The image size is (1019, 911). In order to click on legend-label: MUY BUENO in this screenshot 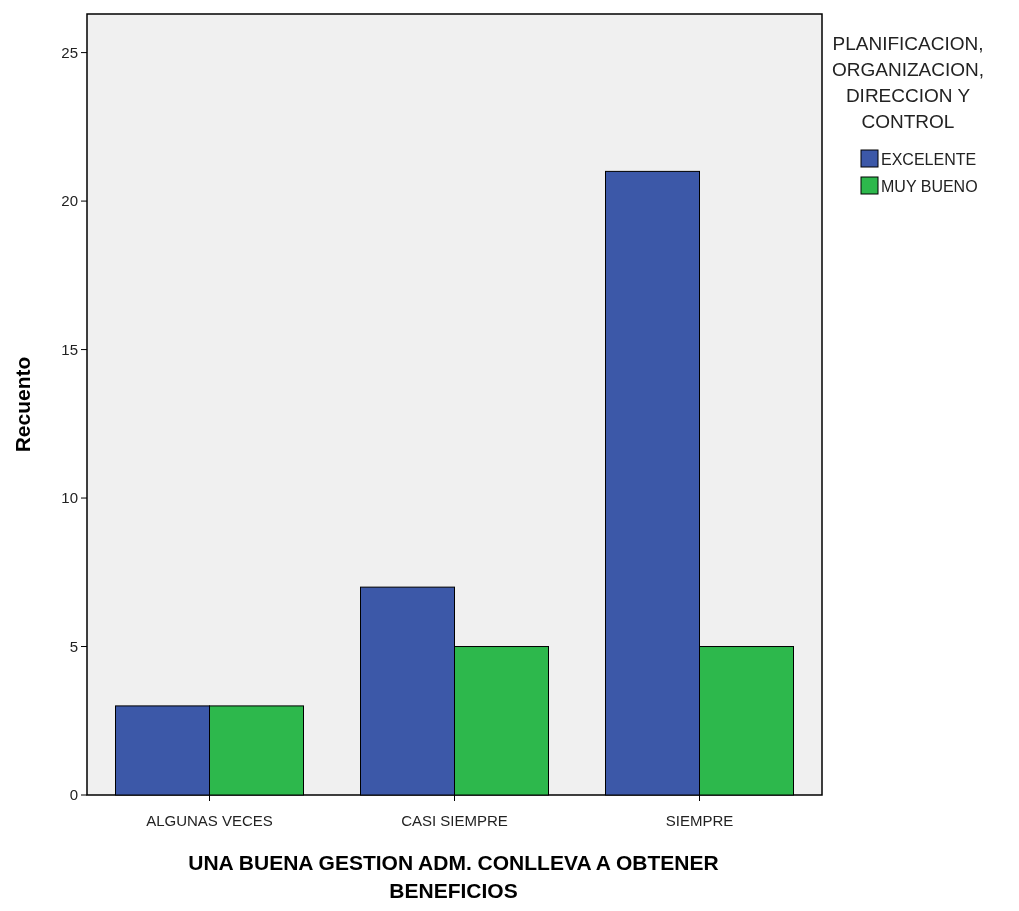, I will do `click(929, 186)`.